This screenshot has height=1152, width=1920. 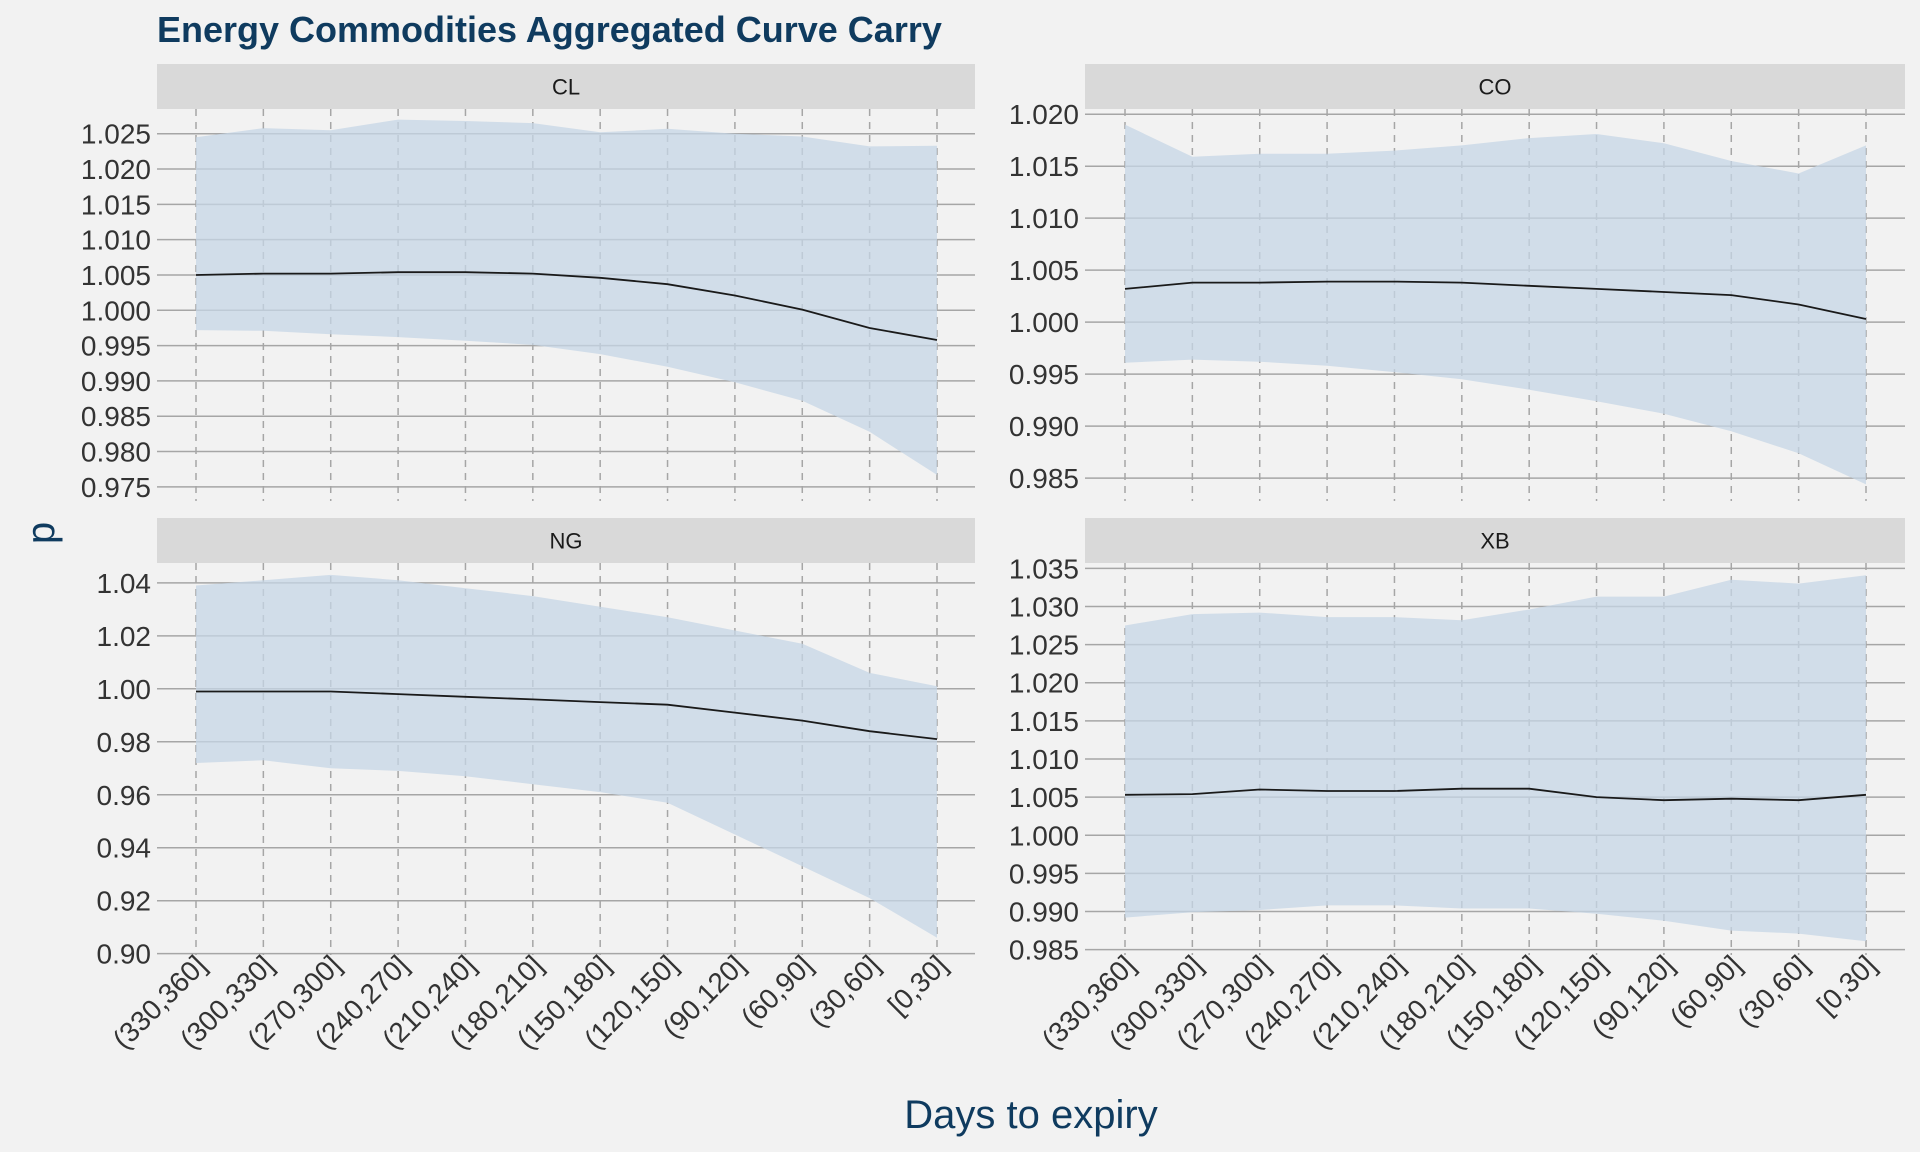 What do you see at coordinates (124, 583) in the screenshot?
I see `y-tick-label: 1.04` at bounding box center [124, 583].